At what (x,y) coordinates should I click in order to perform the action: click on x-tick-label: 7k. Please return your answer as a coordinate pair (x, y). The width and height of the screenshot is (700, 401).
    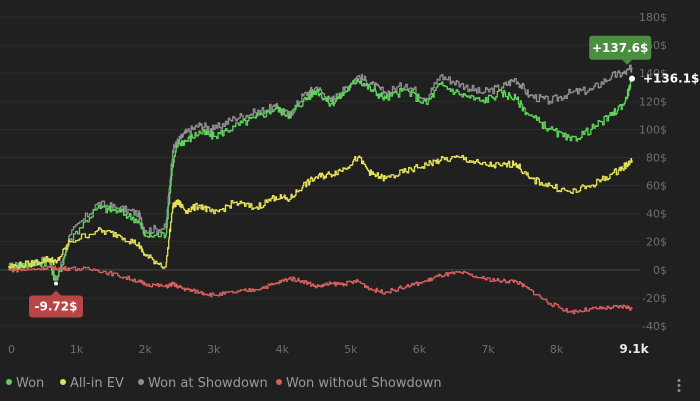
    Looking at the image, I should click on (488, 349).